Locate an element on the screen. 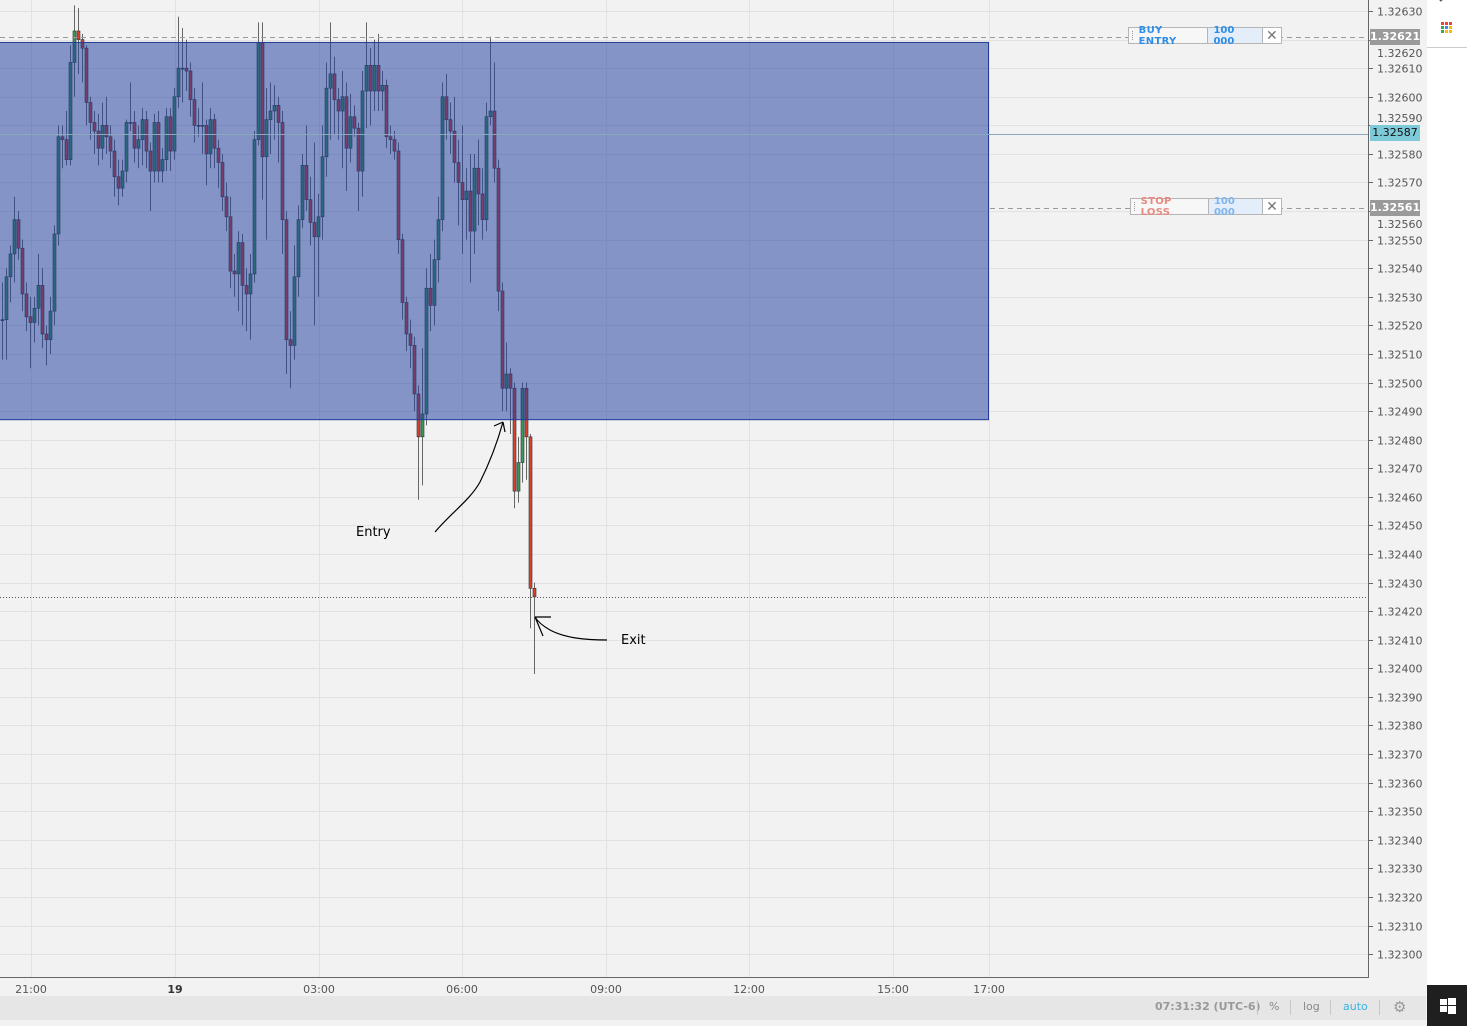  price-tick-label: 1.32340 is located at coordinates (1400, 841).